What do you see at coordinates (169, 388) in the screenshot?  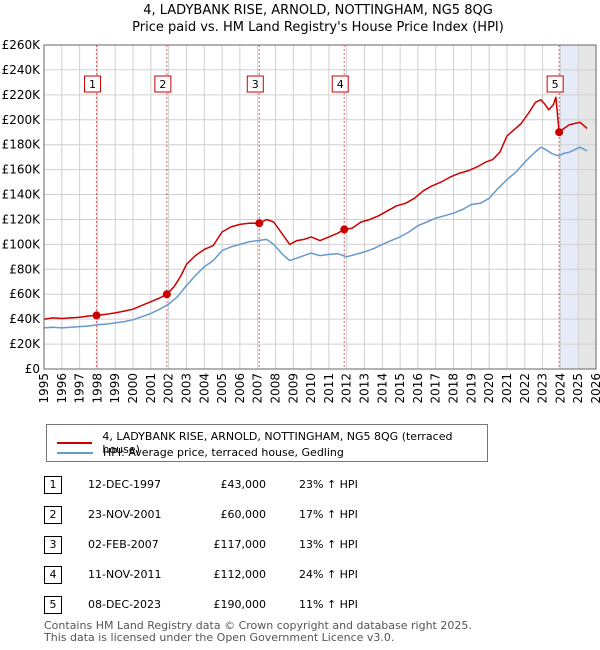 I see `x-tick-label: 2002` at bounding box center [169, 388].